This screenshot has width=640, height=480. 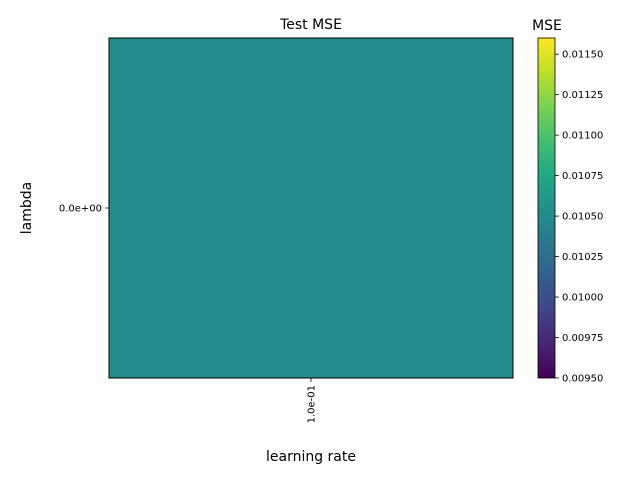 I want to click on x-axis-ticks: 1.0e-01, so click(x=312, y=400).